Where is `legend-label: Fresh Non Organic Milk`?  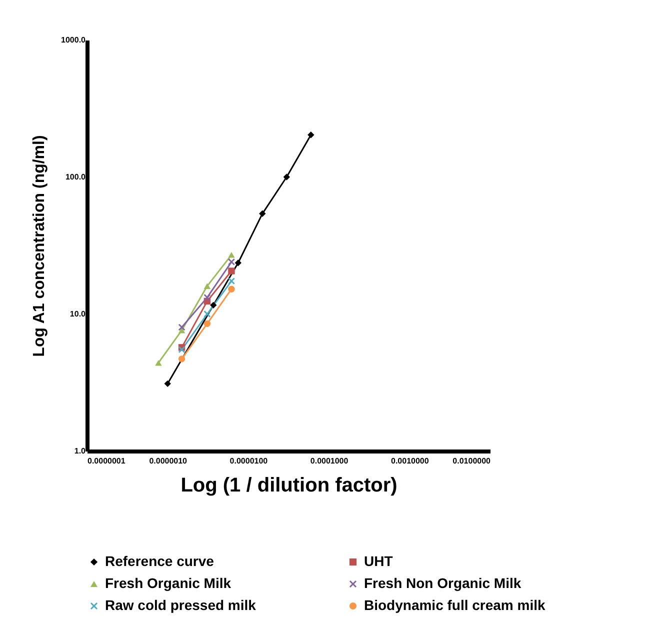 legend-label: Fresh Non Organic Milk is located at coordinates (443, 583).